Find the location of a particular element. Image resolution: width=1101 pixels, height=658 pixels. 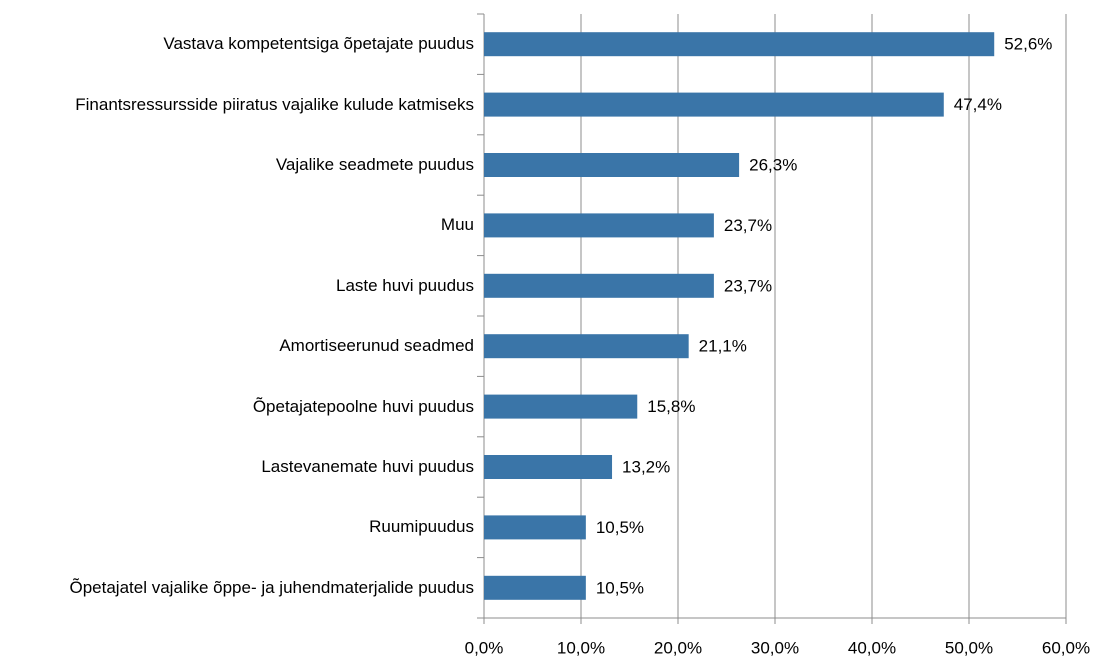

y-tick-label: Amortiseerunud seadmed is located at coordinates (240, 346).